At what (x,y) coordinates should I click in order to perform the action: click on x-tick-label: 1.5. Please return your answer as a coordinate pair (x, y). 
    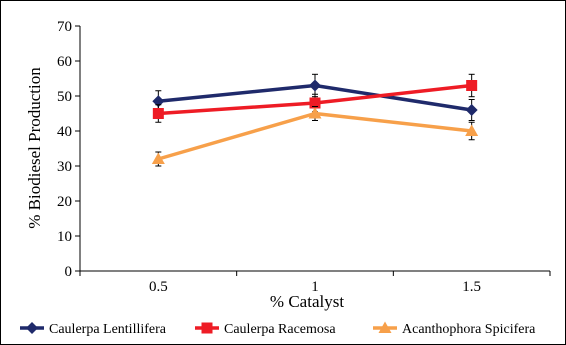
    Looking at the image, I should click on (471, 287).